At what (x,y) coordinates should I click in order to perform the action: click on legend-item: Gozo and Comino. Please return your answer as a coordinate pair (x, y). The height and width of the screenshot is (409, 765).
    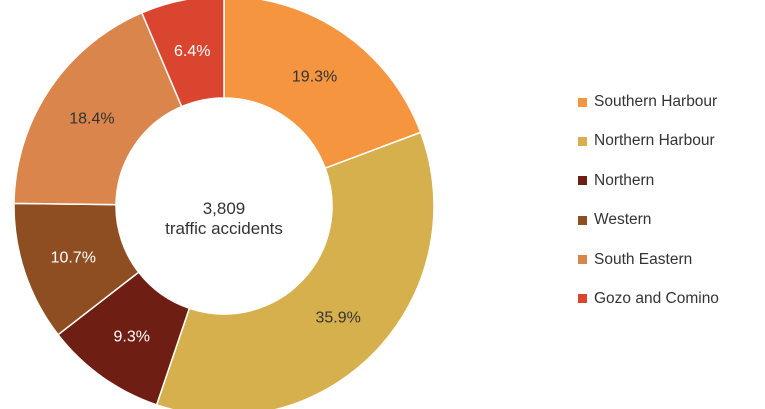
    Looking at the image, I should click on (648, 299).